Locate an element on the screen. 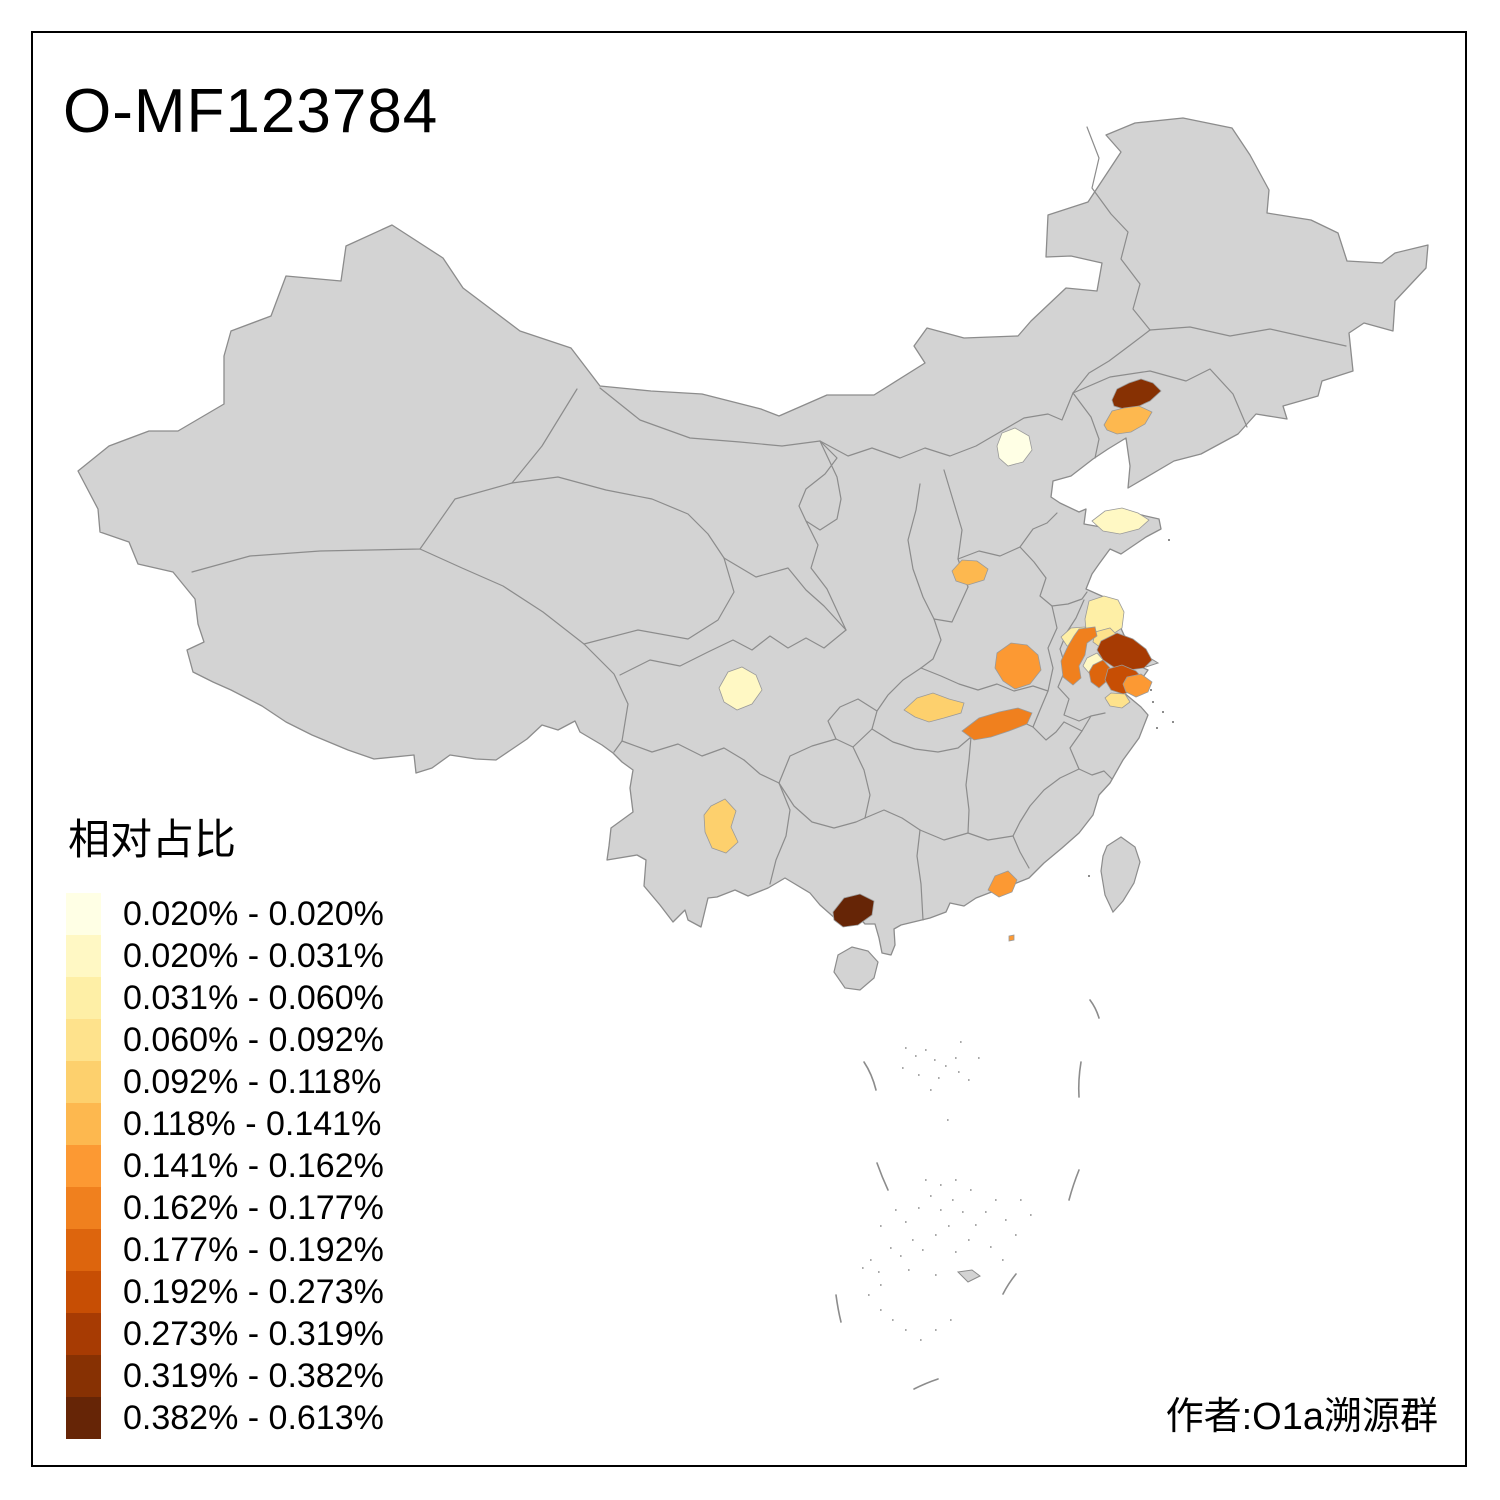  legend-row-1: 0.020% - 0.020% is located at coordinates (225, 914).